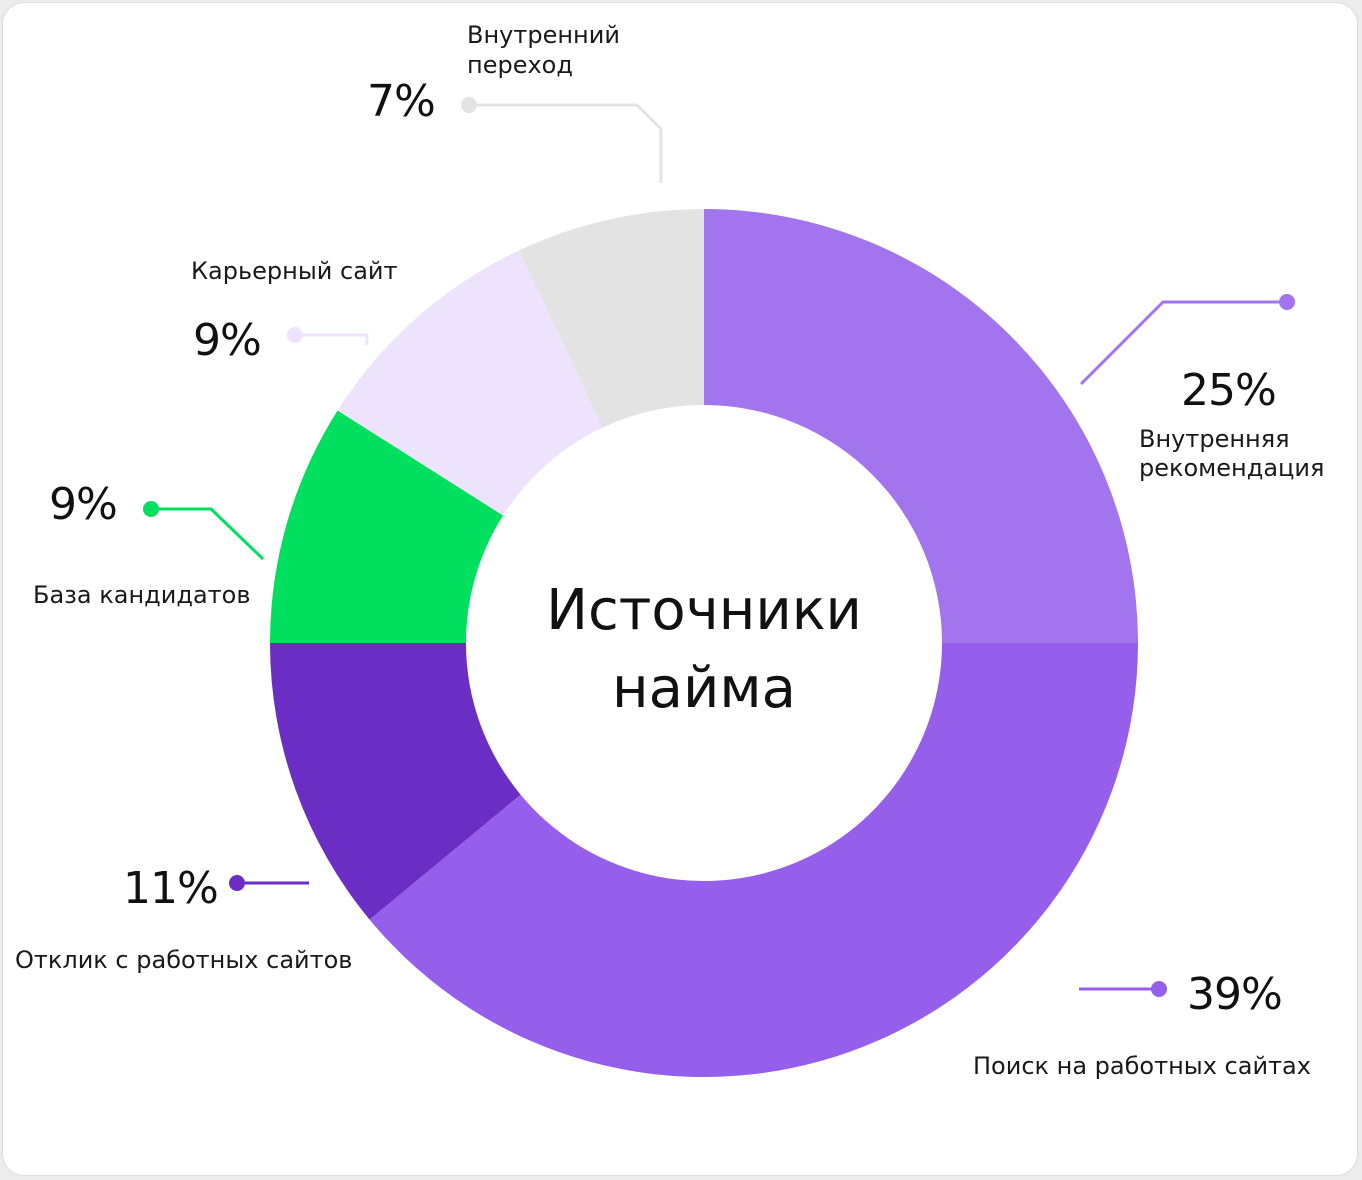 Image resolution: width=1362 pixels, height=1180 pixels. I want to click on slice-category-label: рекомендация, so click(1231, 468).